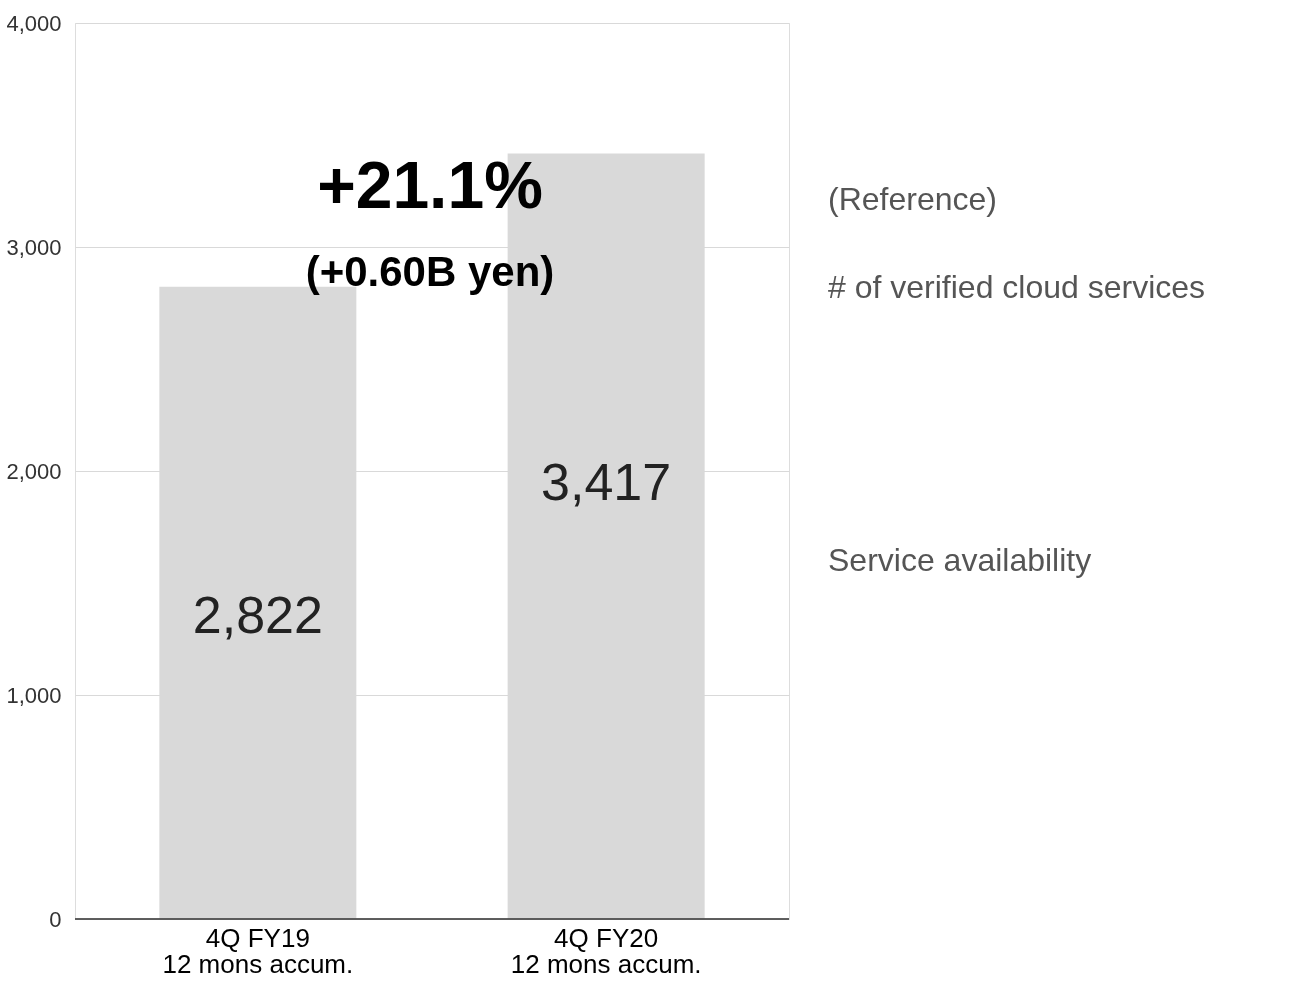 The image size is (1303, 993). I want to click on data-label: 3,417, so click(606, 481).